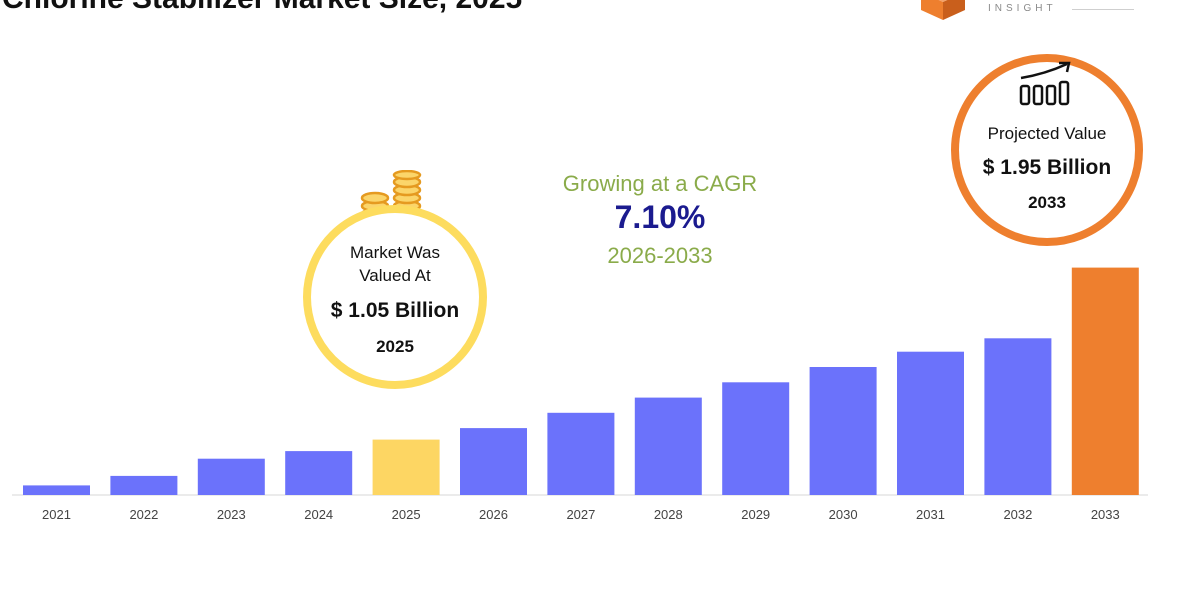  Describe the element at coordinates (930, 423) in the screenshot. I see `bar-2031` at that location.